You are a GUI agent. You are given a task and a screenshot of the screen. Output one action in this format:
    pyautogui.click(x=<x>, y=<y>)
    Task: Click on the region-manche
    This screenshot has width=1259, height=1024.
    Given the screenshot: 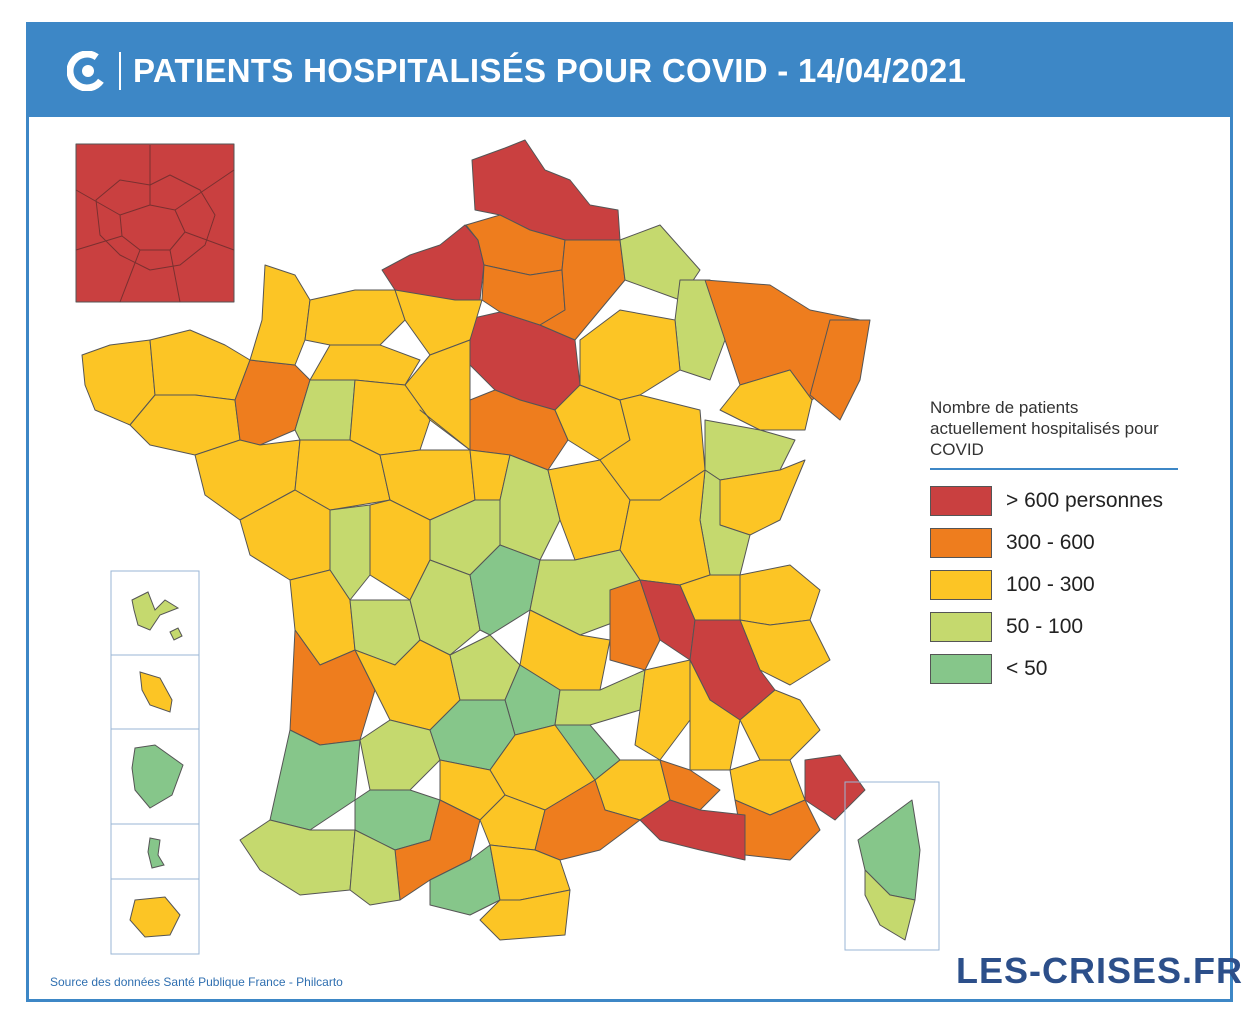 What is the action you would take?
    pyautogui.click(x=280, y=315)
    